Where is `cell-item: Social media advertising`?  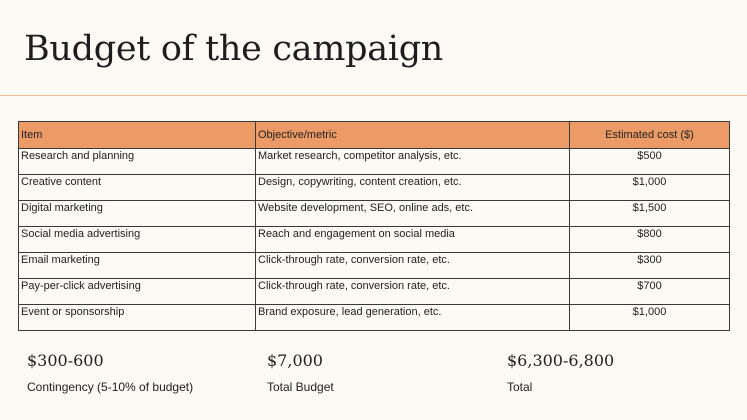 cell-item: Social media advertising is located at coordinates (137, 239).